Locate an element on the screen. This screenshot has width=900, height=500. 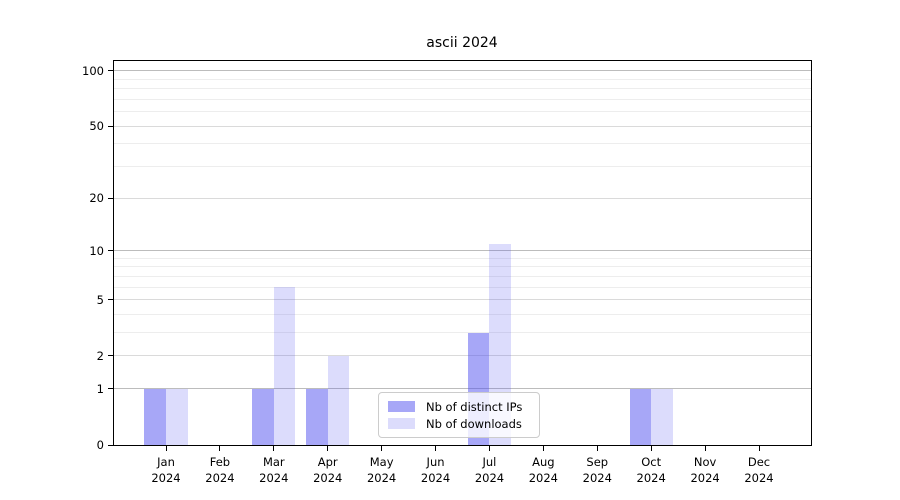
x-tick-label: Jun 2024 is located at coordinates (435, 470).